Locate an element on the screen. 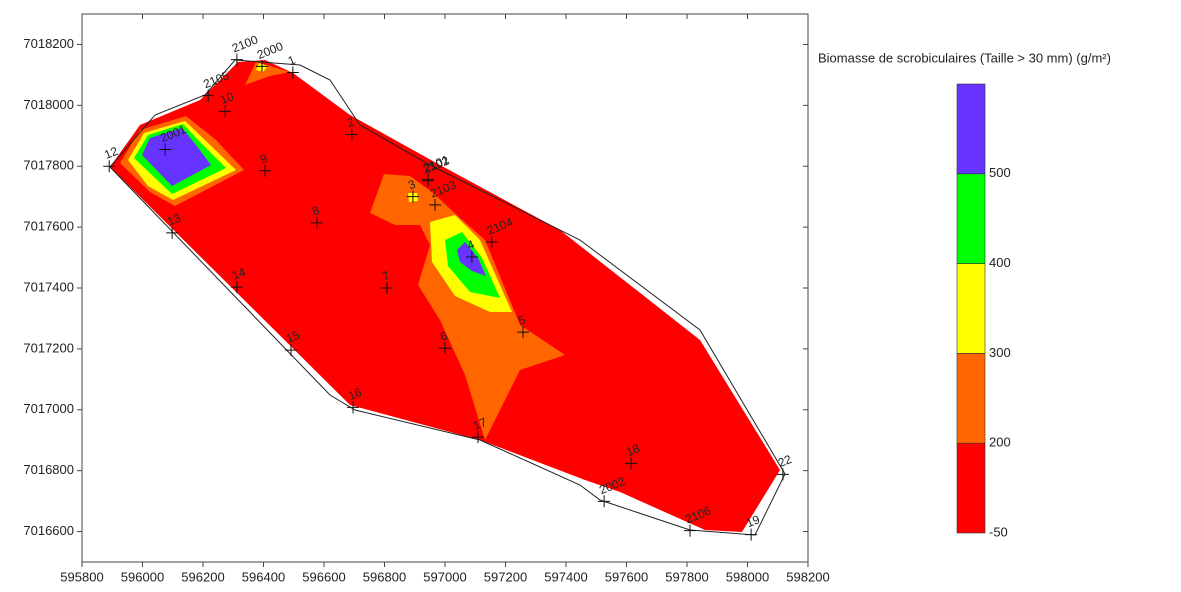  colorbar-label: 400 is located at coordinates (1000, 262).